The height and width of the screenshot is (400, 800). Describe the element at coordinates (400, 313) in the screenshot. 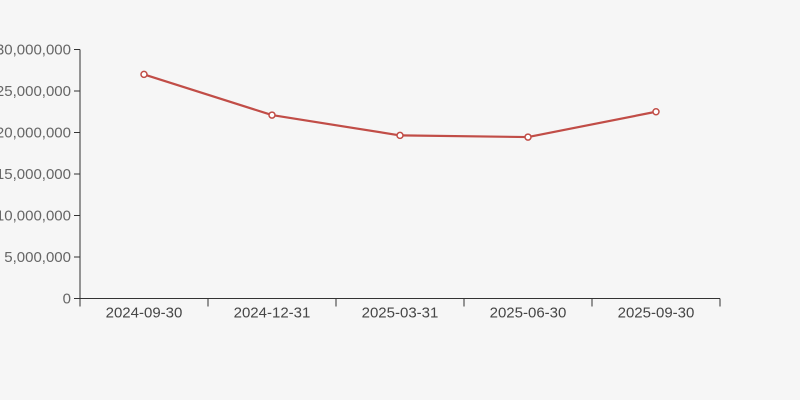

I see `x-axis-label: 2025-03-31` at that location.